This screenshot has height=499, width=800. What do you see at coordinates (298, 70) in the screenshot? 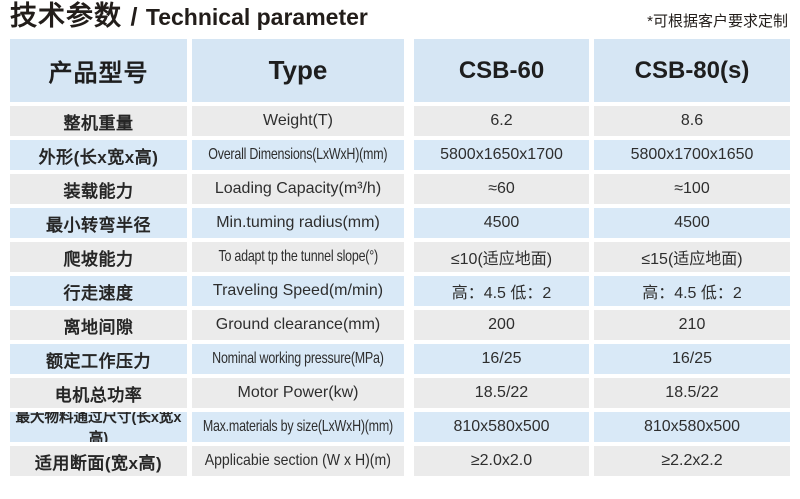
I see `header-label-type: Type` at bounding box center [298, 70].